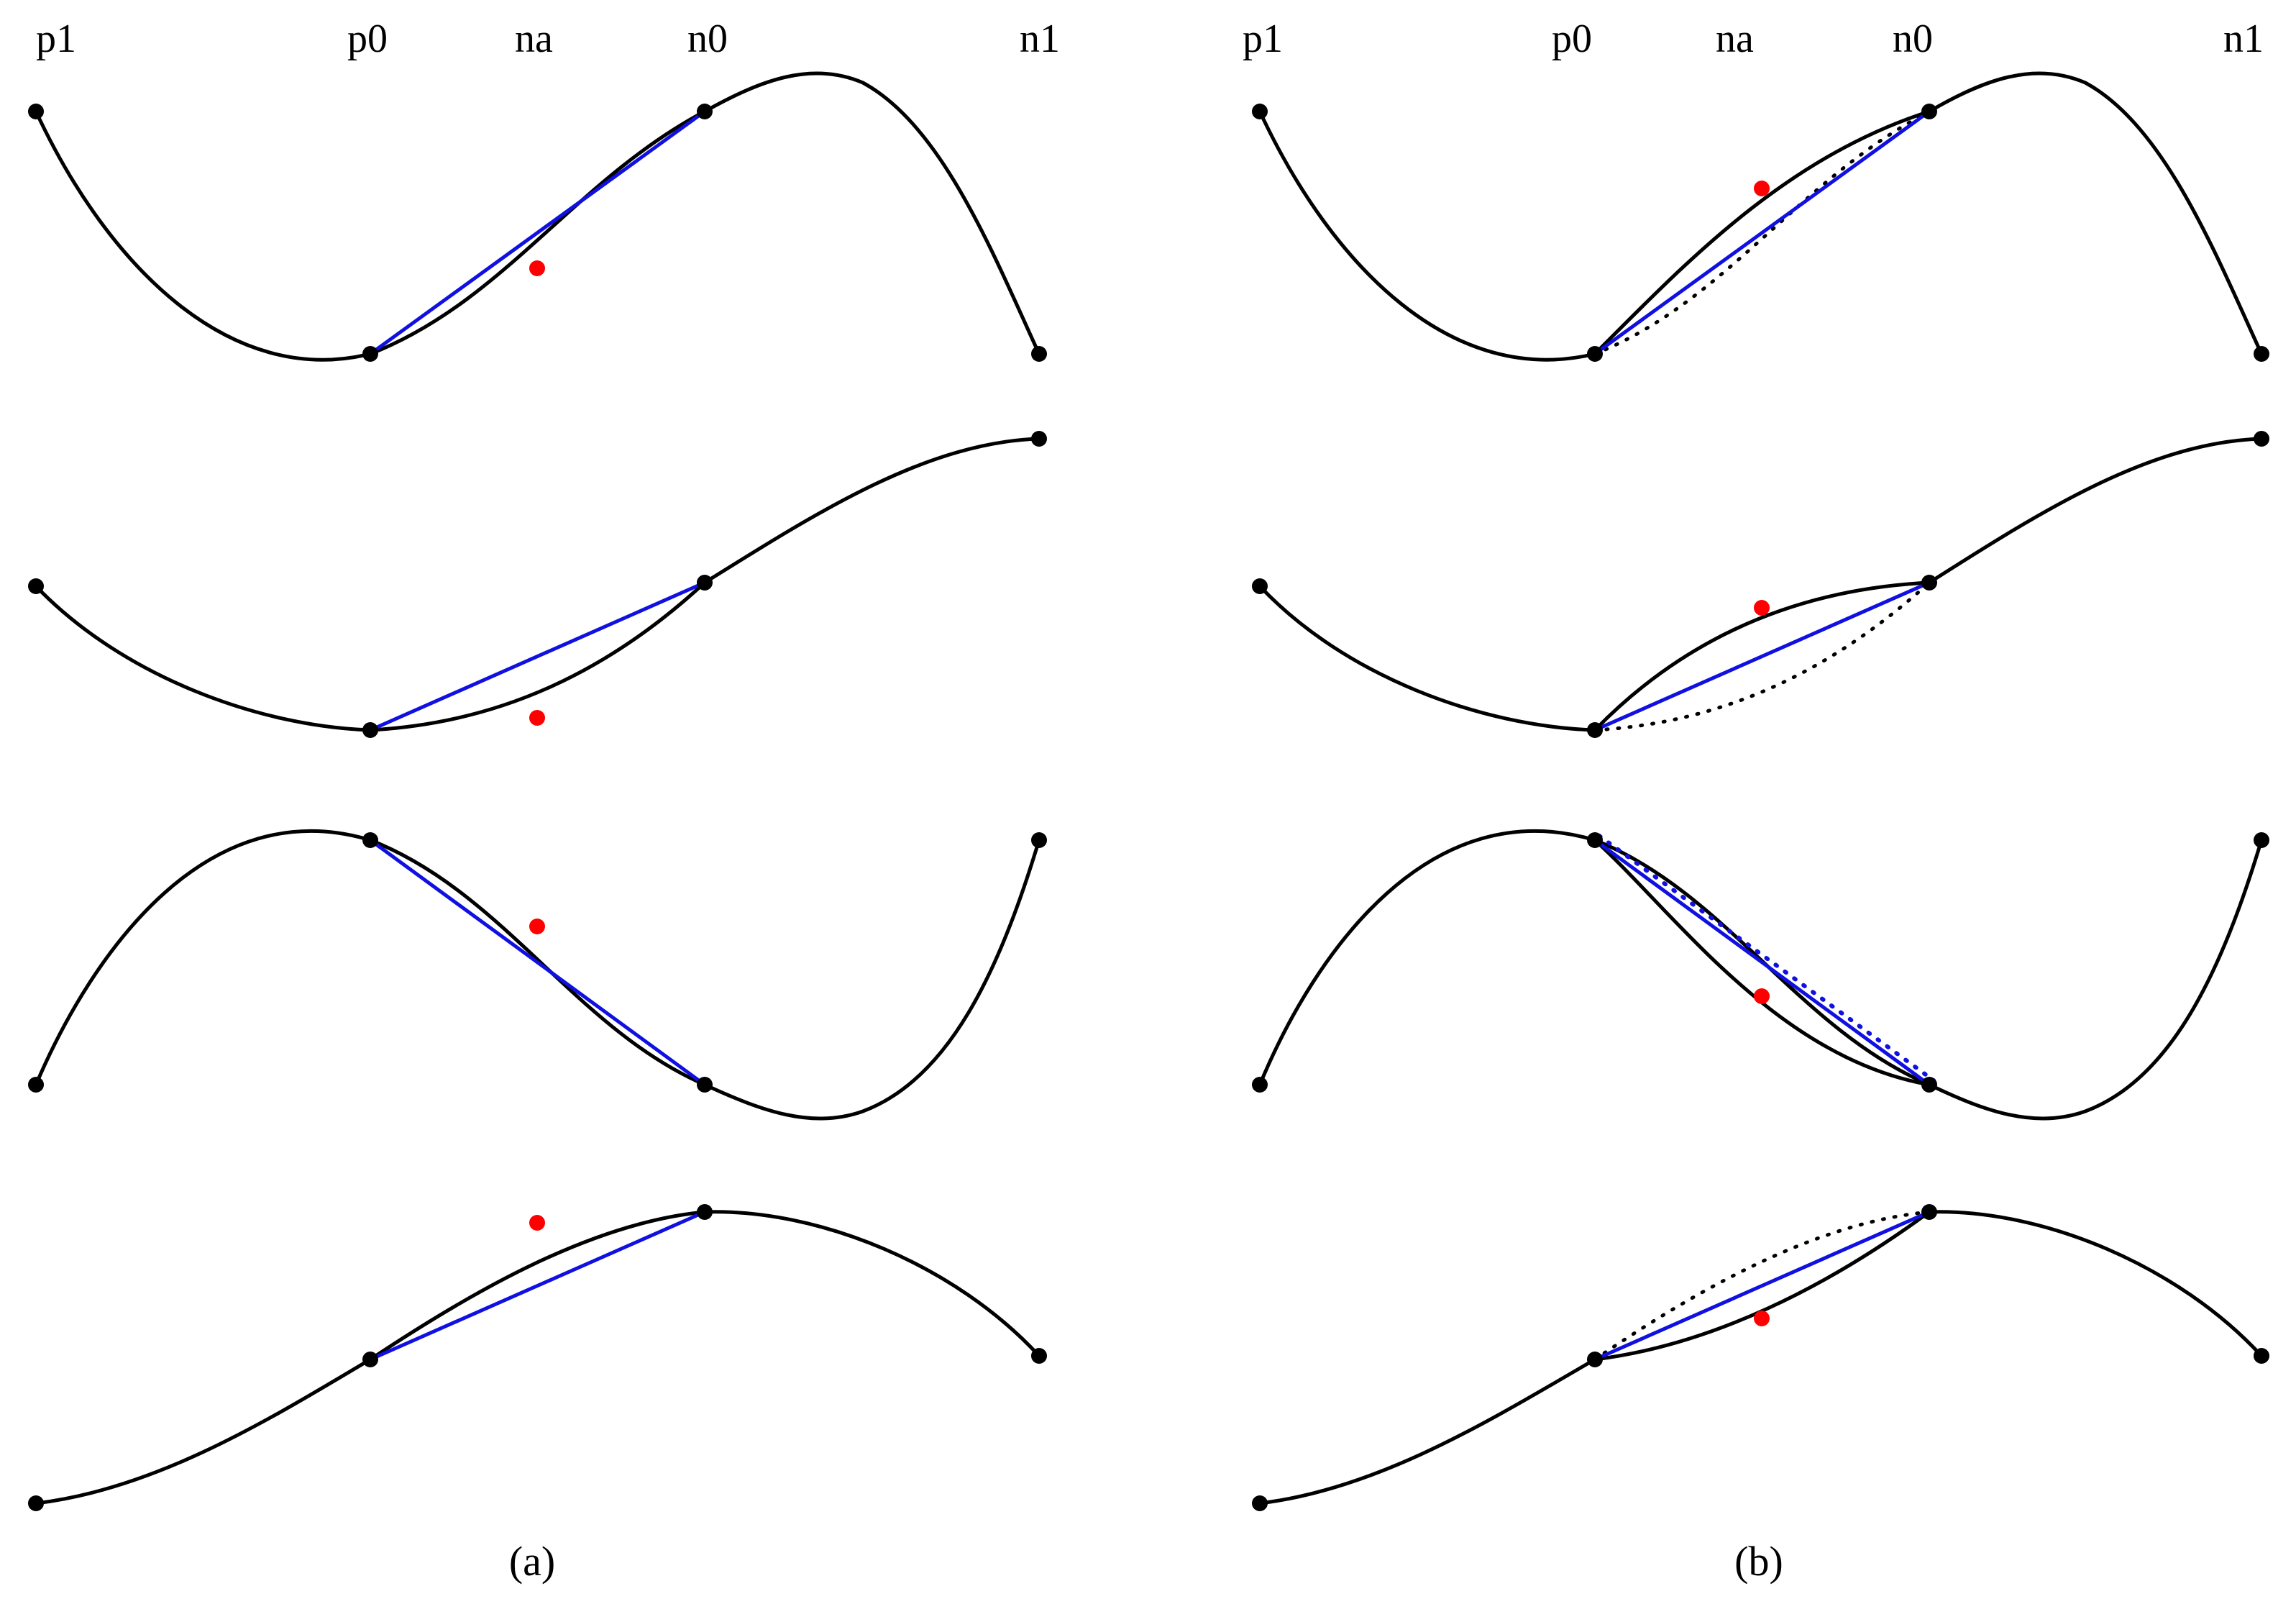  Describe the element at coordinates (56, 39) in the screenshot. I see `label-p1-a: p1` at that location.